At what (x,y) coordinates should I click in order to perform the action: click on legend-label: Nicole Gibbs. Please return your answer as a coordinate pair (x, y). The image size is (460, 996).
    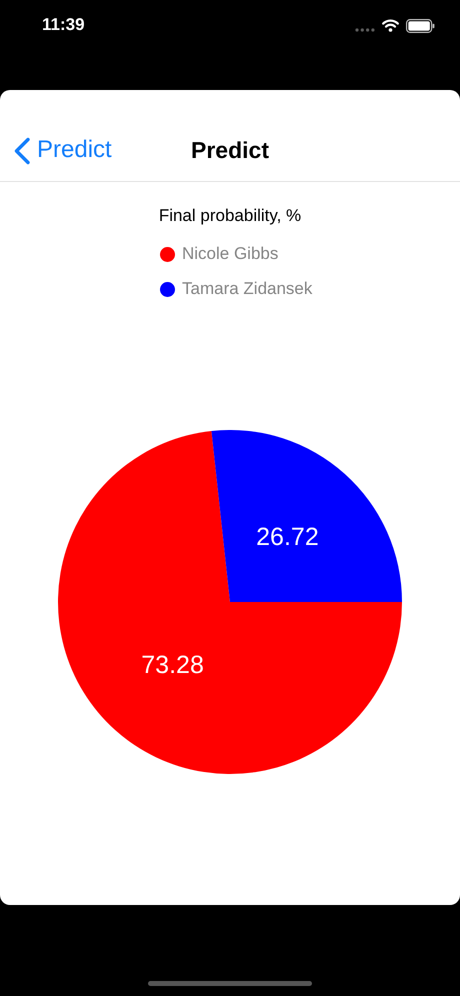
    Looking at the image, I should click on (230, 254).